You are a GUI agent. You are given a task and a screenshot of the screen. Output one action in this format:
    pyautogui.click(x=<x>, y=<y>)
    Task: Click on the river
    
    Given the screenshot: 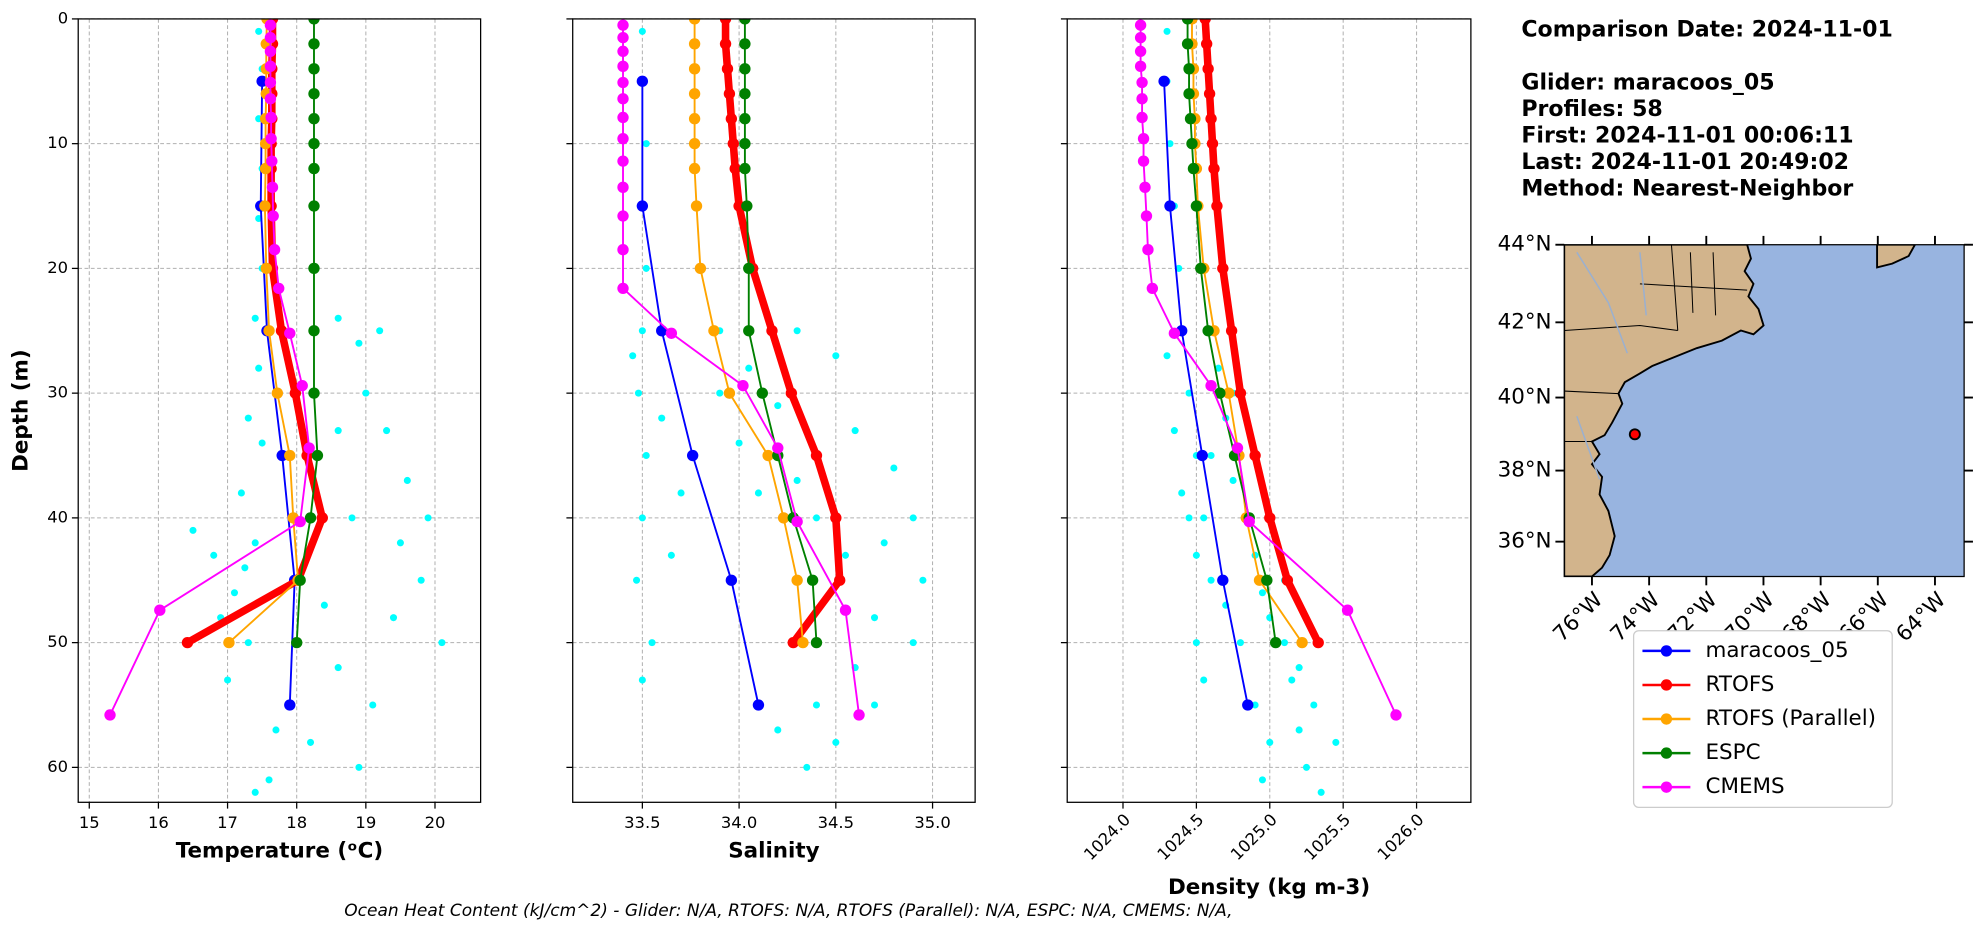 What is the action you would take?
    pyautogui.click(x=1611, y=365)
    